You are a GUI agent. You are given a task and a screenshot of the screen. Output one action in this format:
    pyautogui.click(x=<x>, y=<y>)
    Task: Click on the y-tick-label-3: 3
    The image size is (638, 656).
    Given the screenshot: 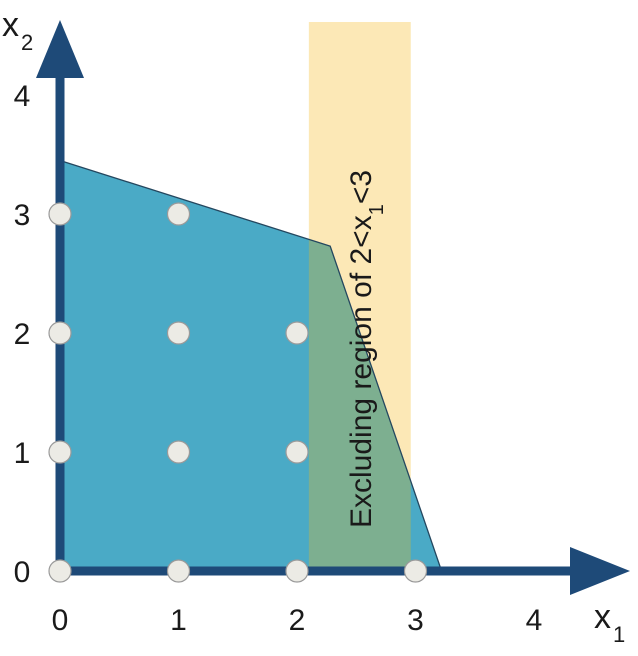 What is the action you would take?
    pyautogui.click(x=22, y=215)
    